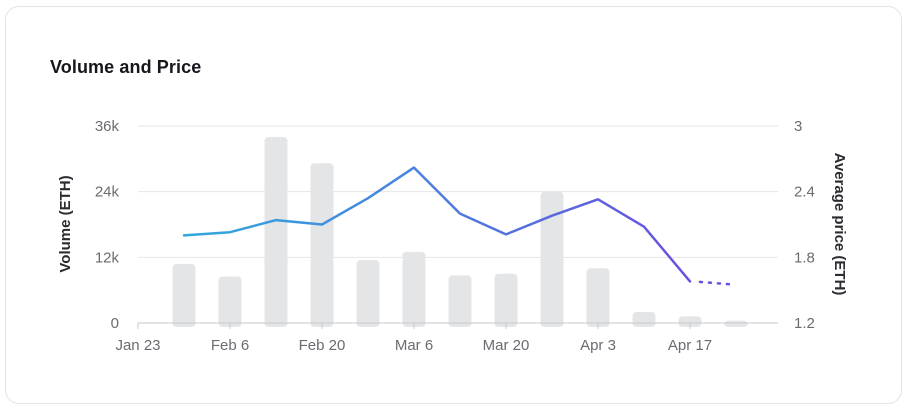 Image resolution: width=910 pixels, height=407 pixels. Describe the element at coordinates (137, 345) in the screenshot. I see `x-tick-label: Jan 23` at that location.